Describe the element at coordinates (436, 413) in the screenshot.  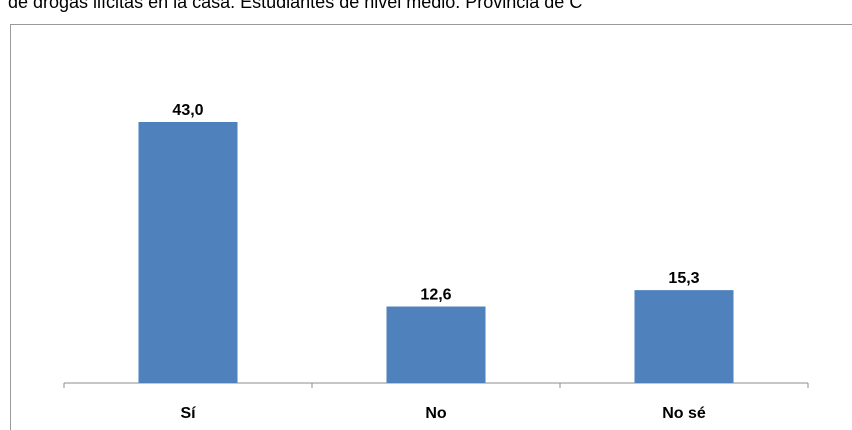
I see `category-label-1: No` at that location.